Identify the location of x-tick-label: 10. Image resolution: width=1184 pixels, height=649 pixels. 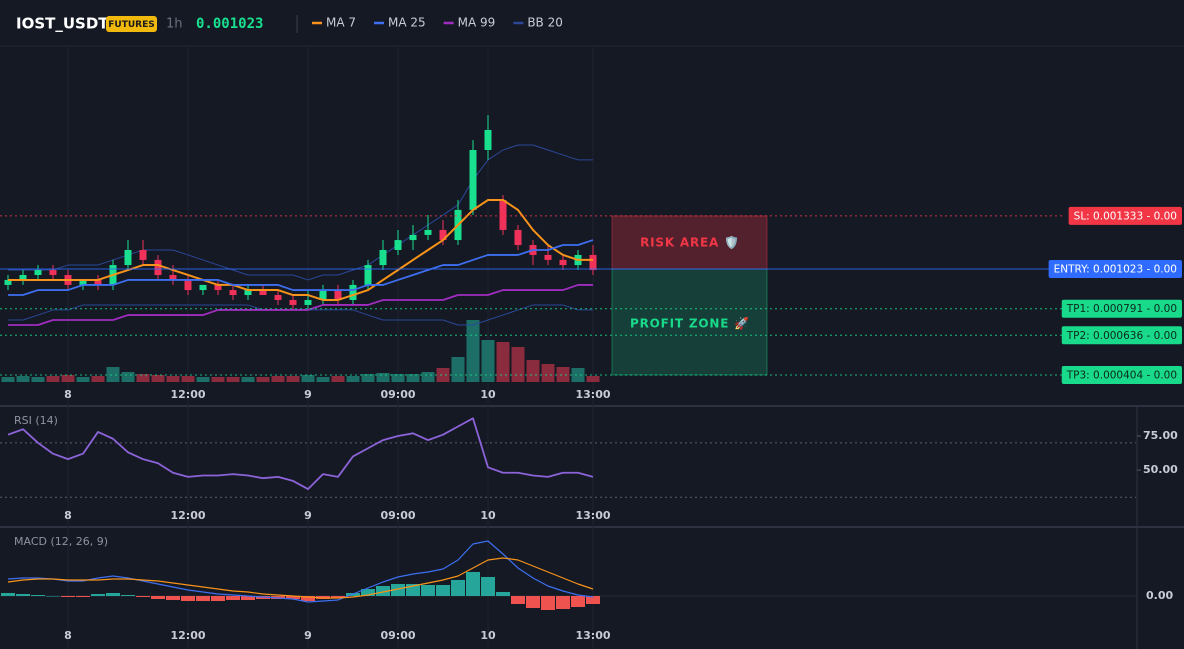
(488, 394).